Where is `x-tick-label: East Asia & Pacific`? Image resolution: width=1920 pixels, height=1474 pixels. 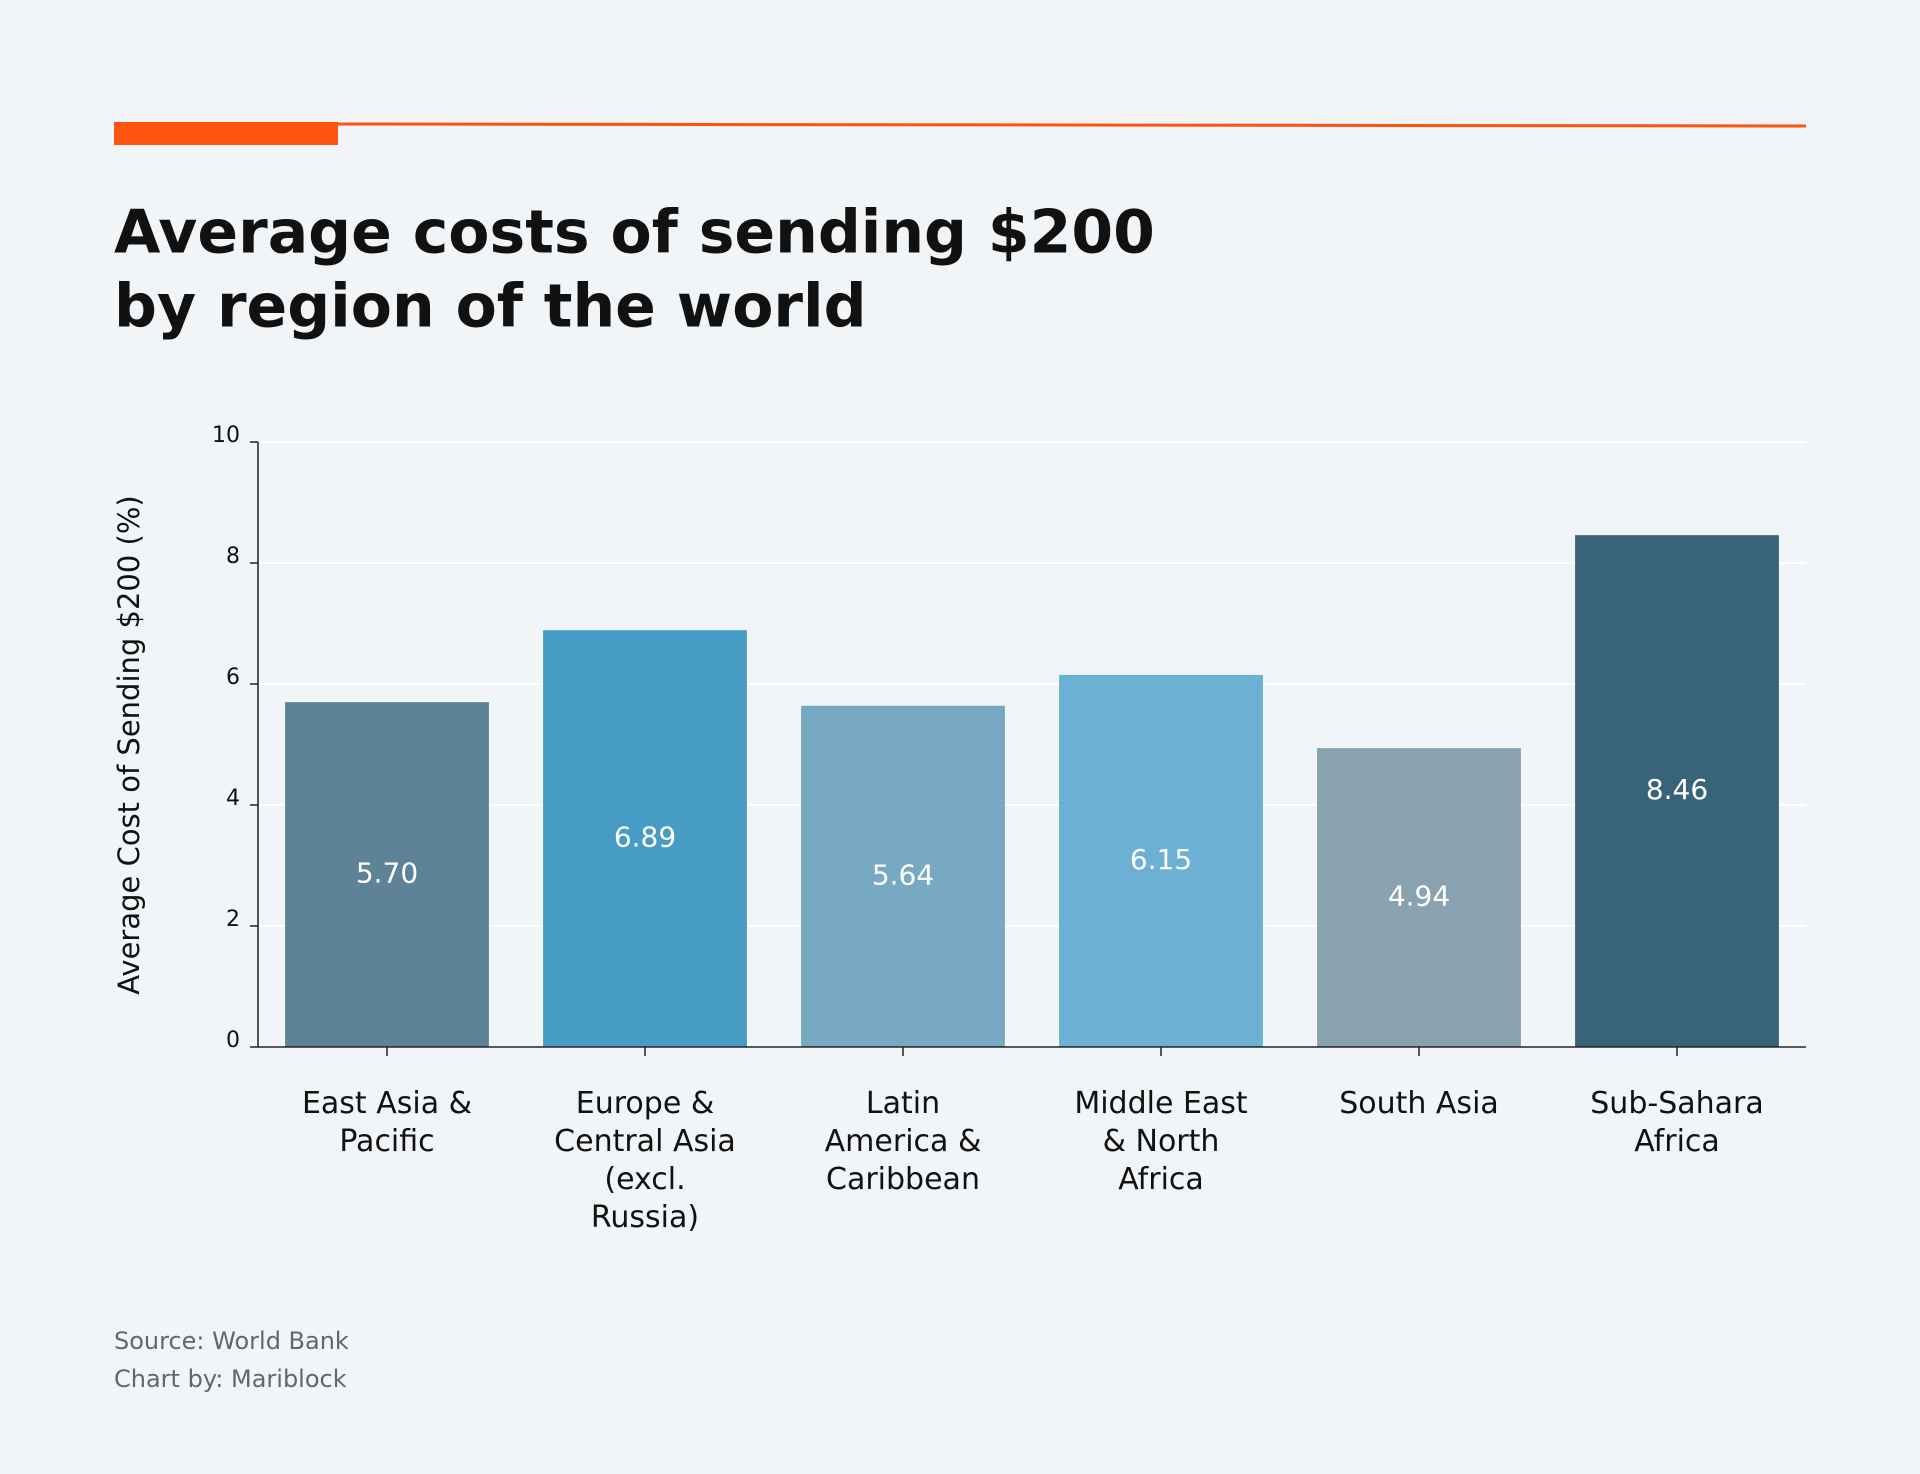 x-tick-label: East Asia & Pacific is located at coordinates (387, 1122).